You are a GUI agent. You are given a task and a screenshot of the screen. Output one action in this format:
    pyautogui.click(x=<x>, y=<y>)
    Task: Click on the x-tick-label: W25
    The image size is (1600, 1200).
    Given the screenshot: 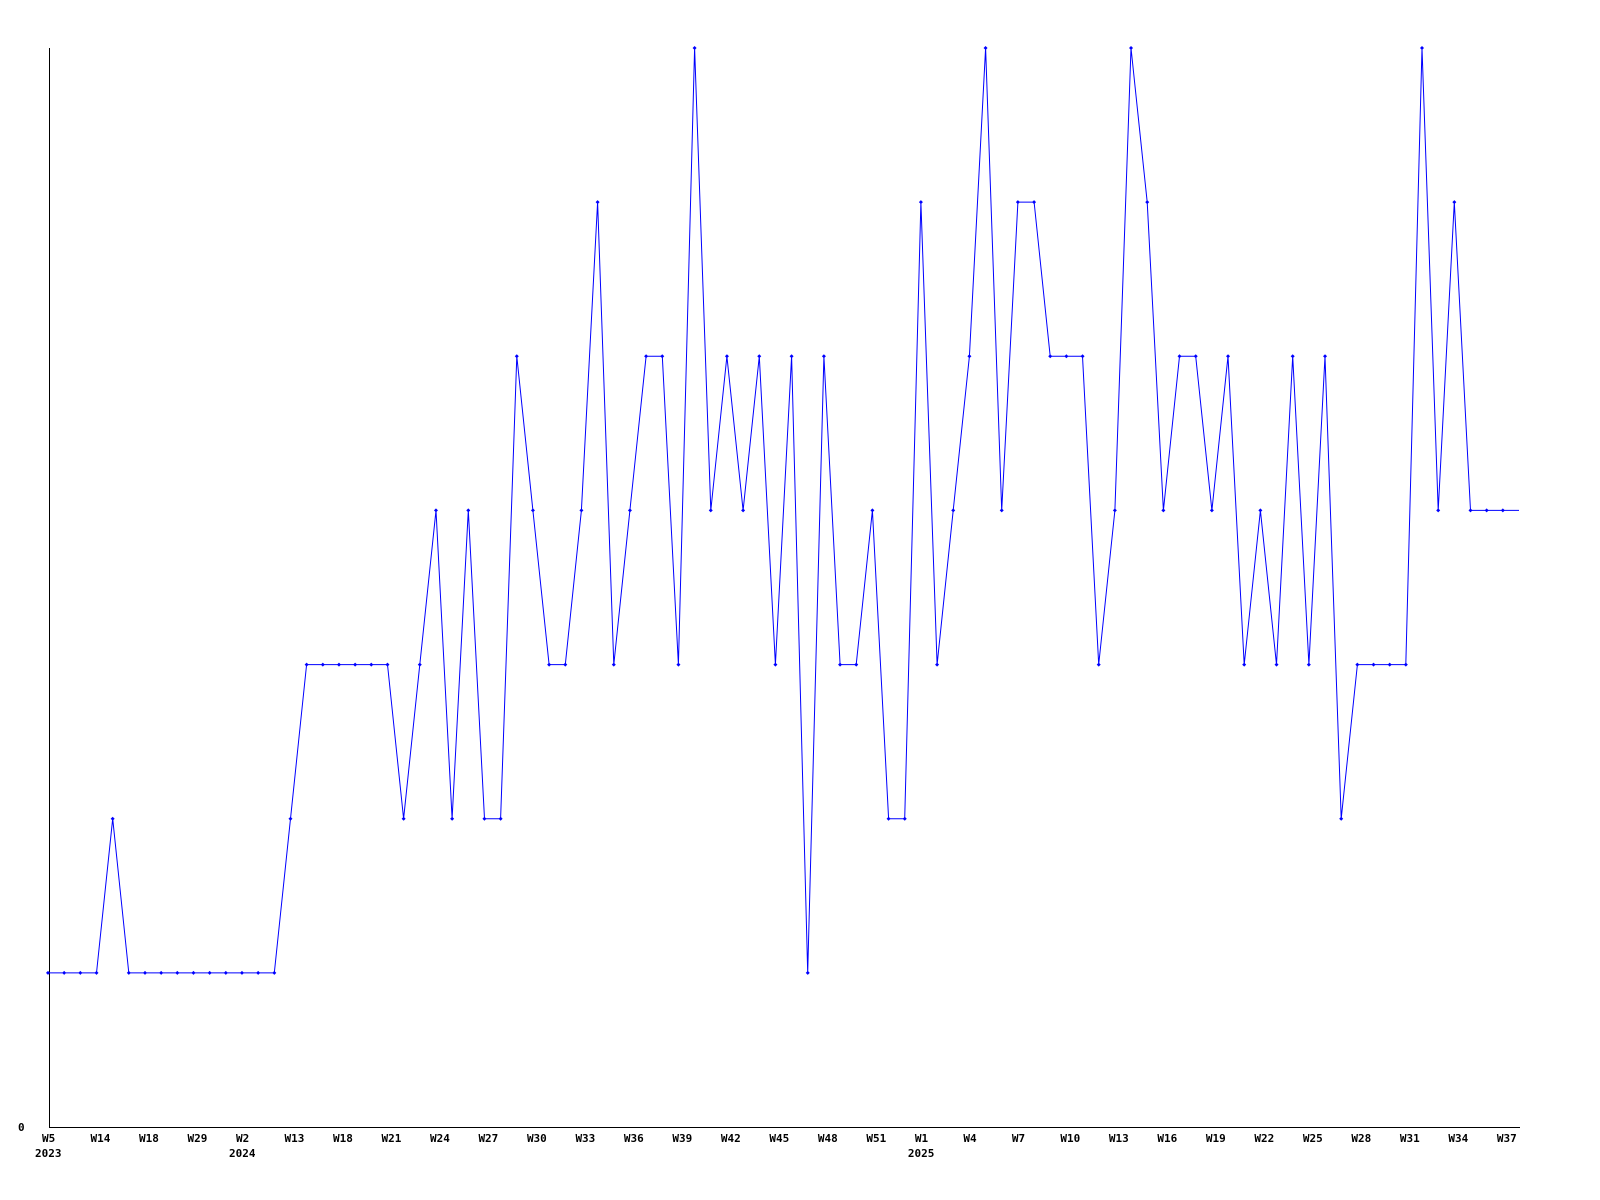 What is the action you would take?
    pyautogui.click(x=1313, y=1138)
    